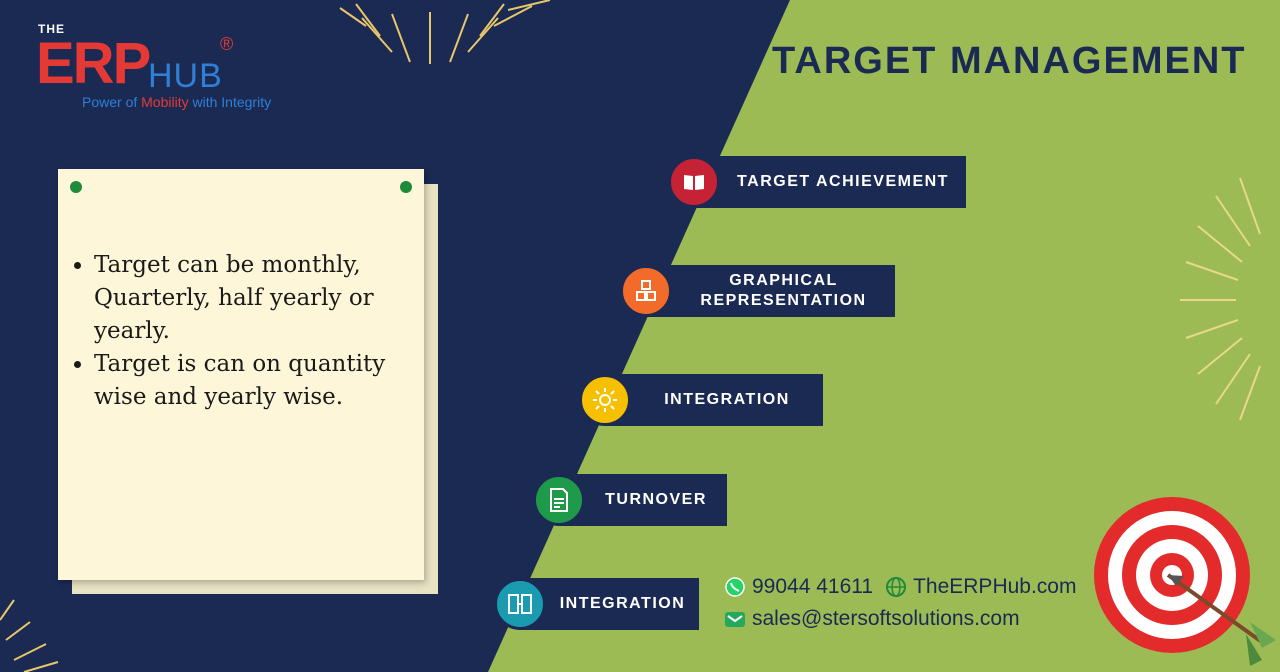  What do you see at coordinates (445, 32) in the screenshot?
I see `sunburst-top` at bounding box center [445, 32].